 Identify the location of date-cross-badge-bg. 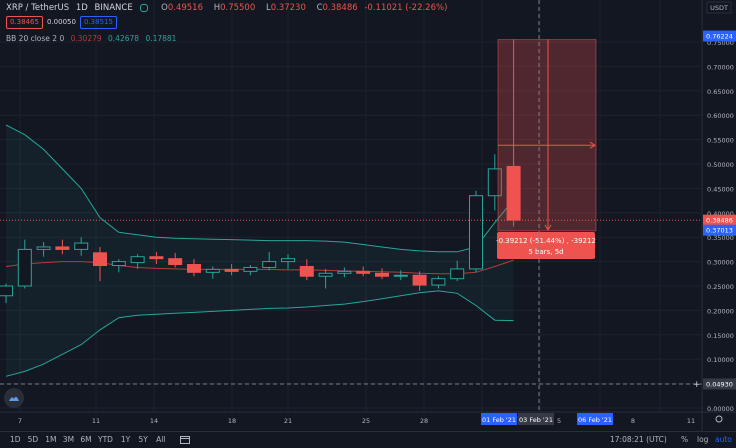
(536, 419).